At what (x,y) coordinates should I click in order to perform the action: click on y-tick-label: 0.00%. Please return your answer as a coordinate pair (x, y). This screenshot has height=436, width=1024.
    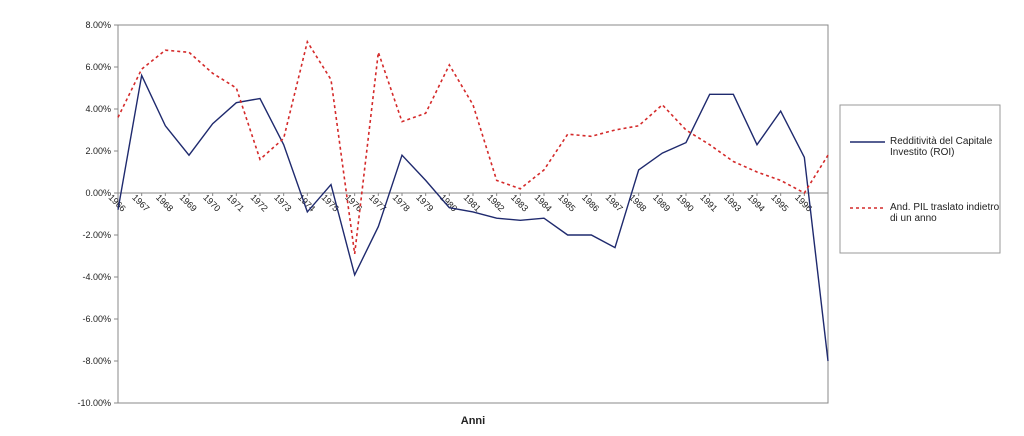
    Looking at the image, I should click on (98, 193).